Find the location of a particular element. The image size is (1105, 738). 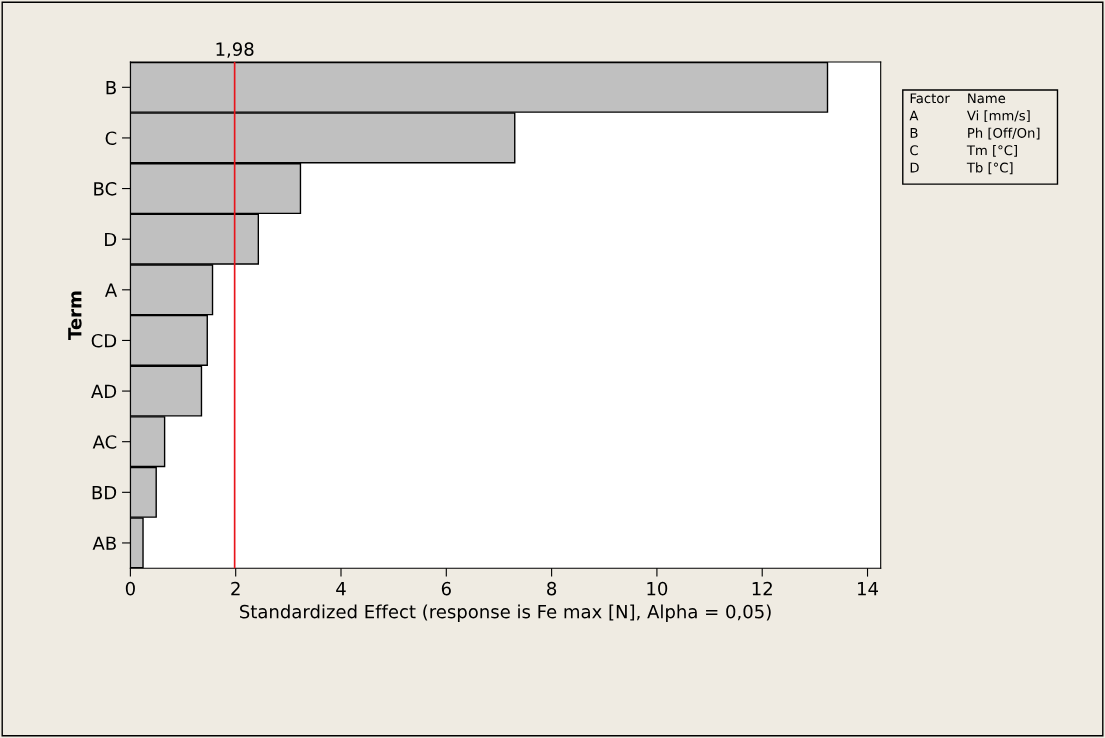

x-tick-label: 2 is located at coordinates (235, 588).